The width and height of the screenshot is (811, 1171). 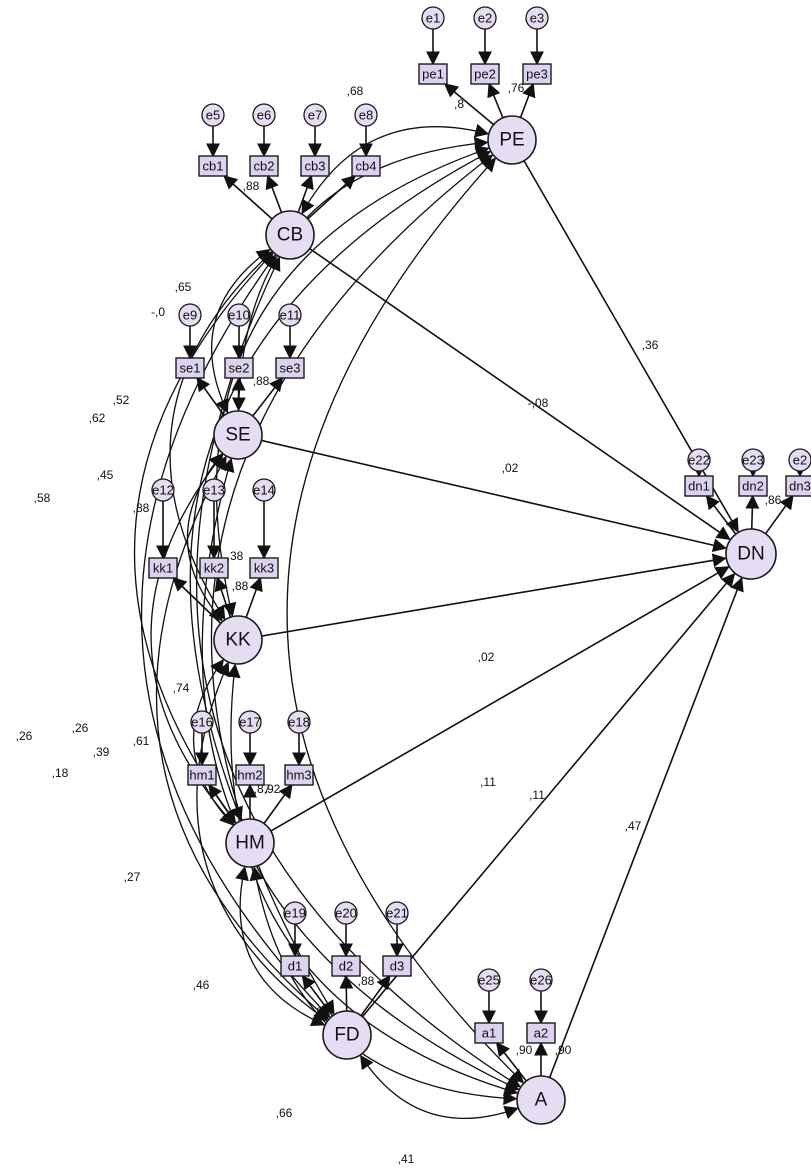 I want to click on latent-label-A: A, so click(x=541, y=1100).